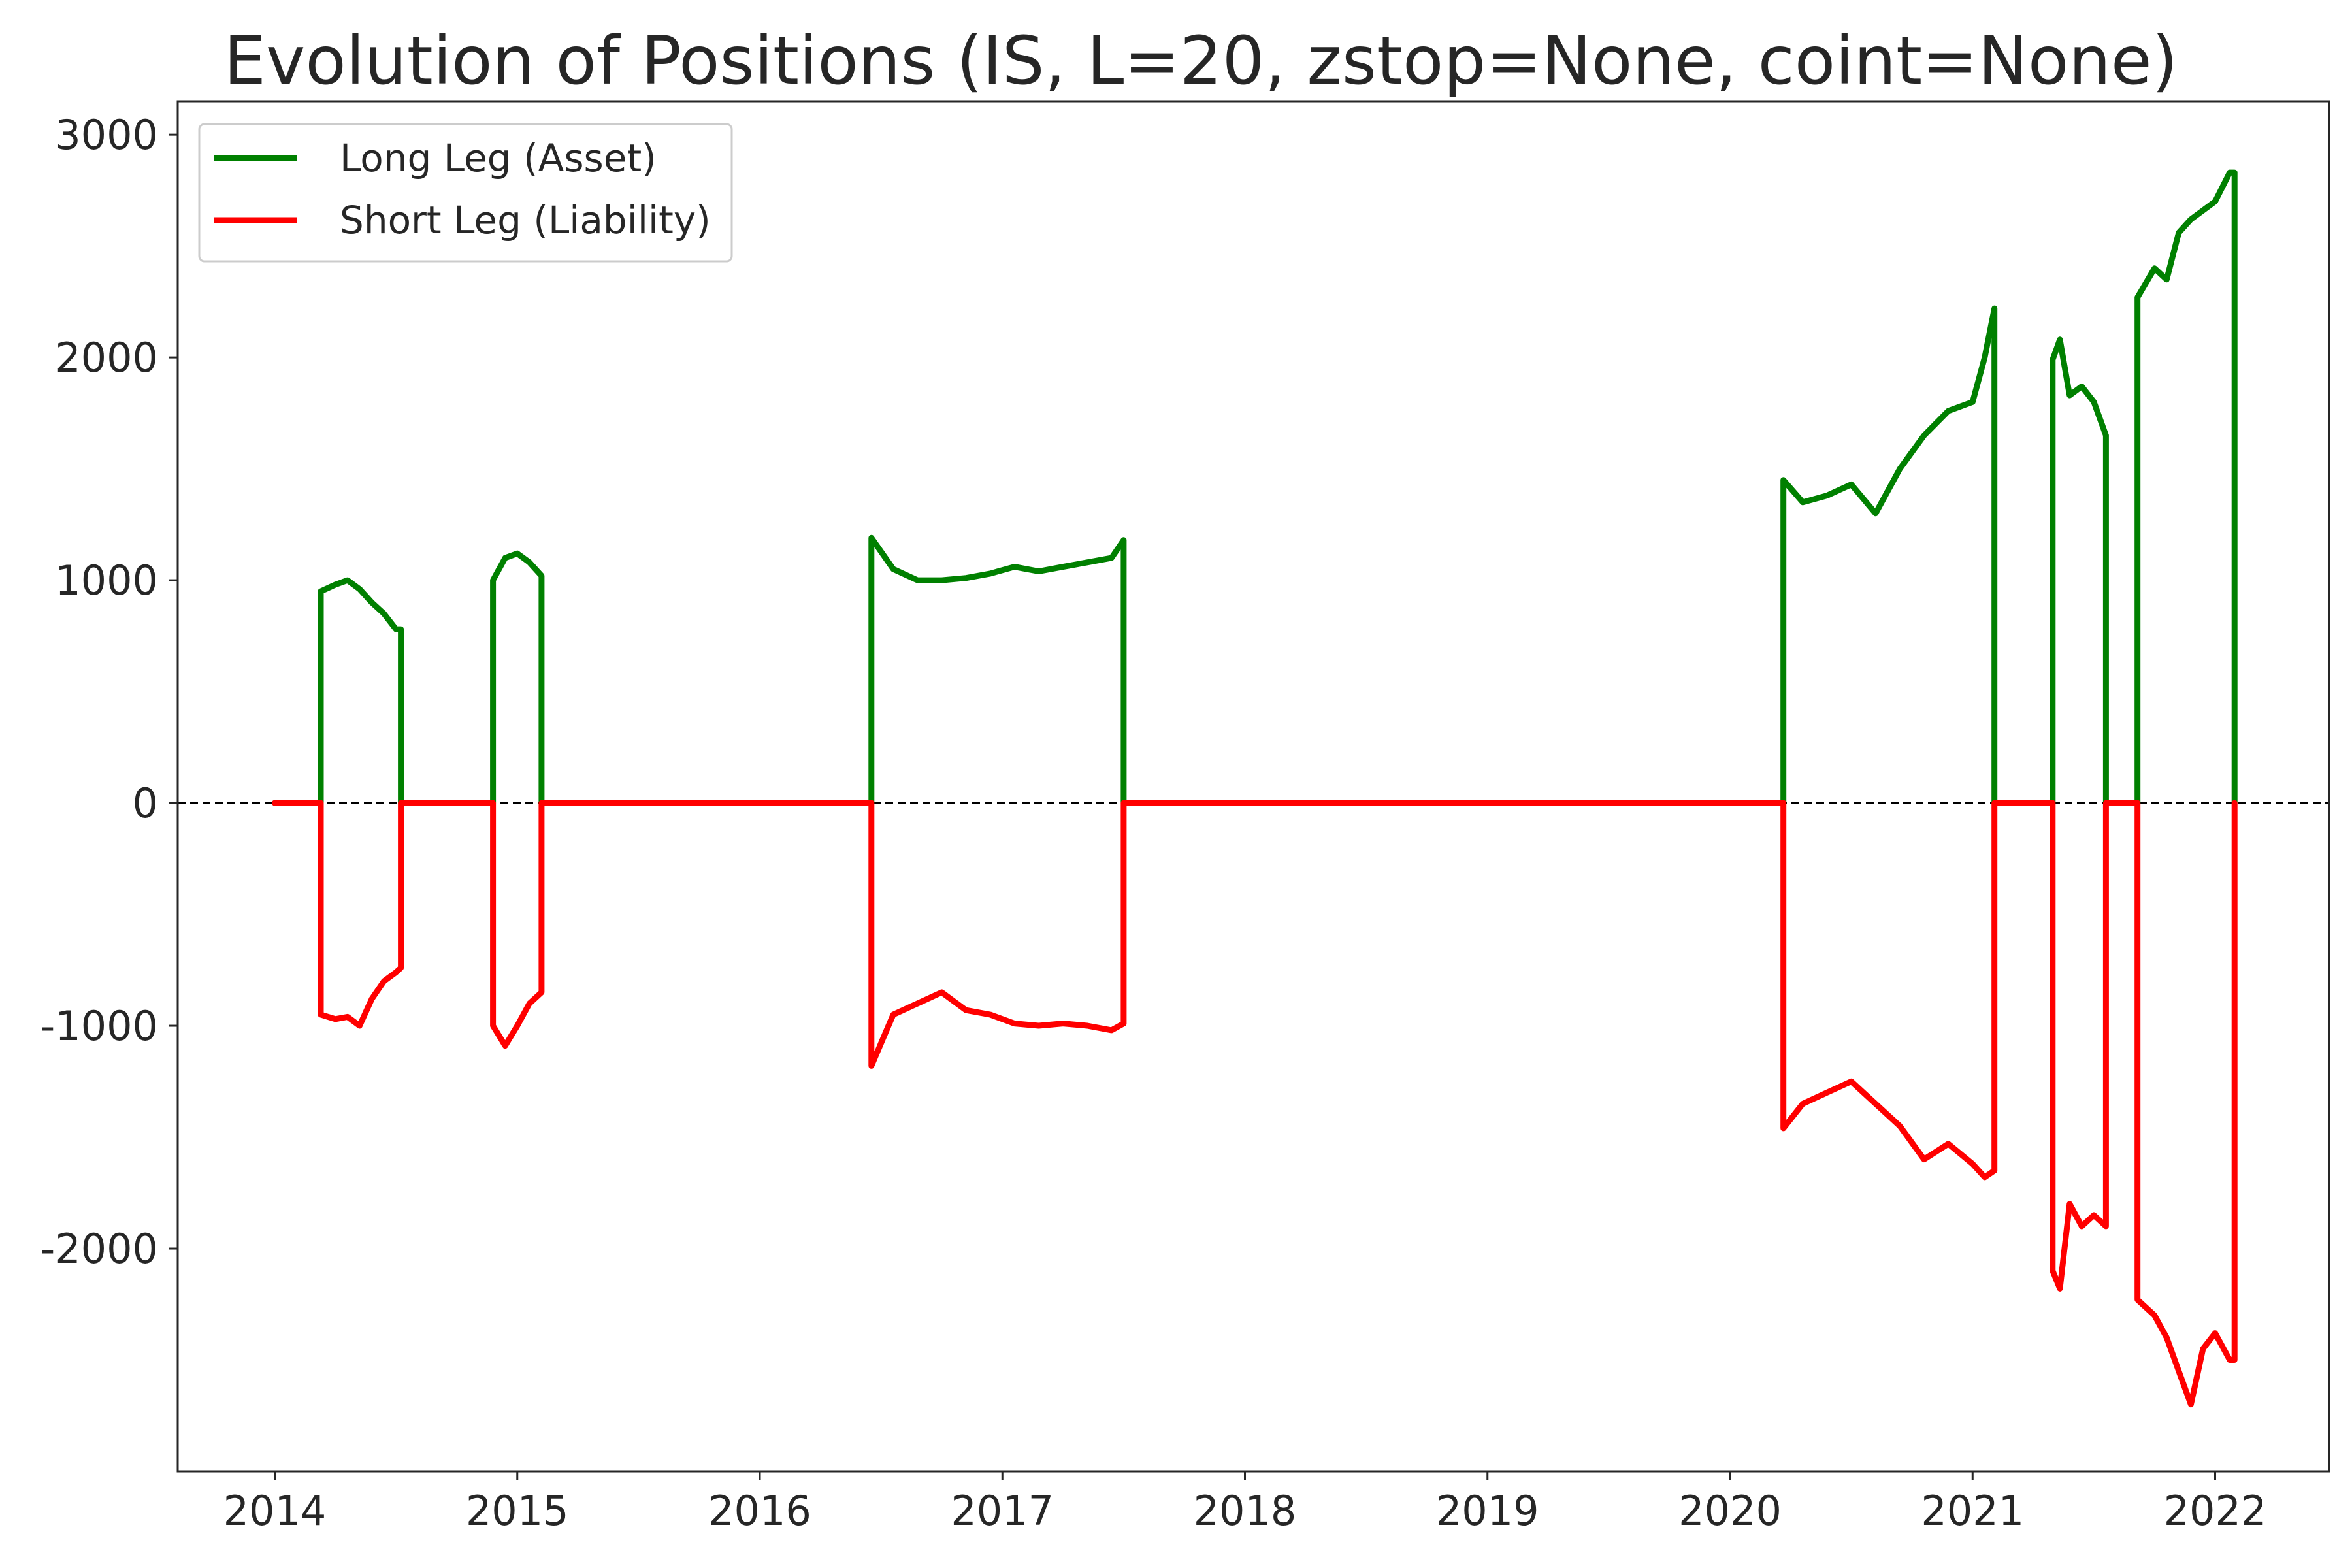  I want to click on y-tick-label: 3000, so click(106, 135).